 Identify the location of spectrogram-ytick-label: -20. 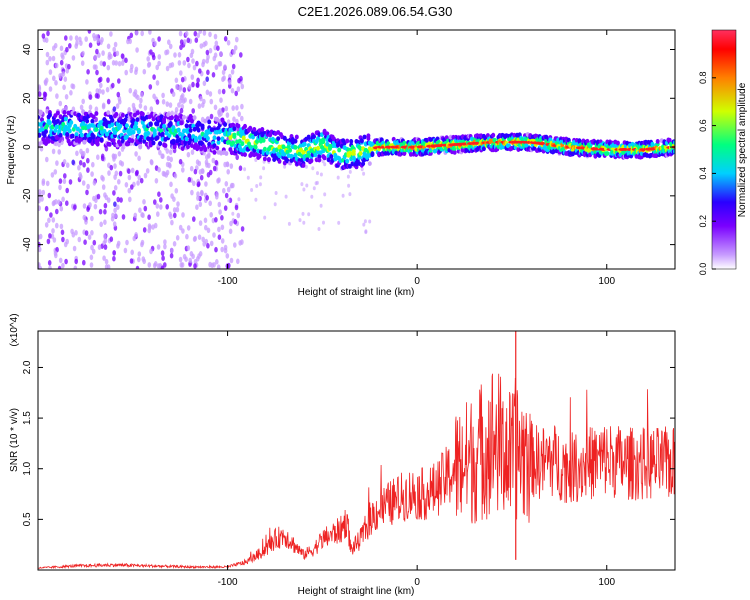
(27, 195).